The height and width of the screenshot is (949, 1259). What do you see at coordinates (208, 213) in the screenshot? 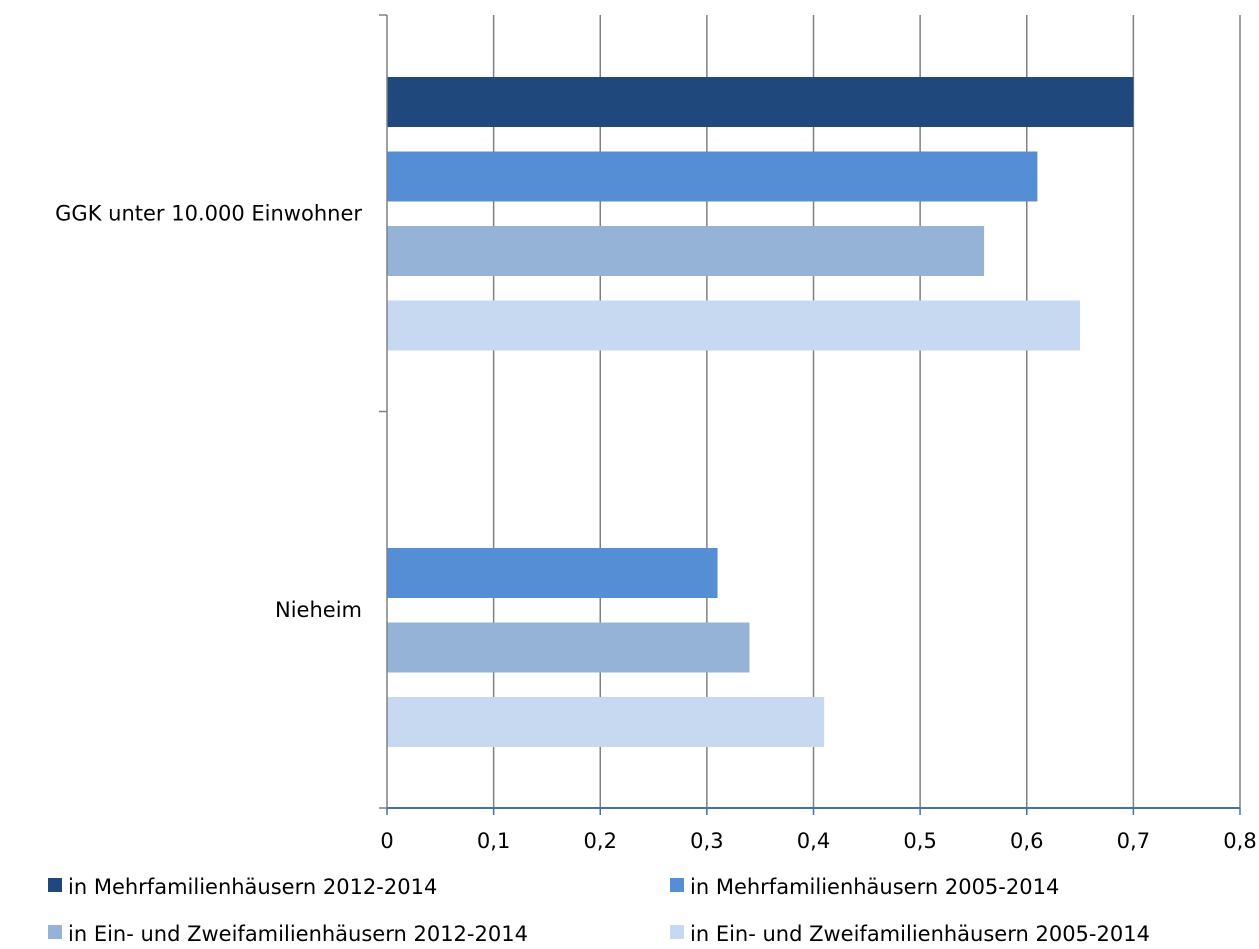
I see `category-label: GGK unter 10.000 Einwohner` at bounding box center [208, 213].